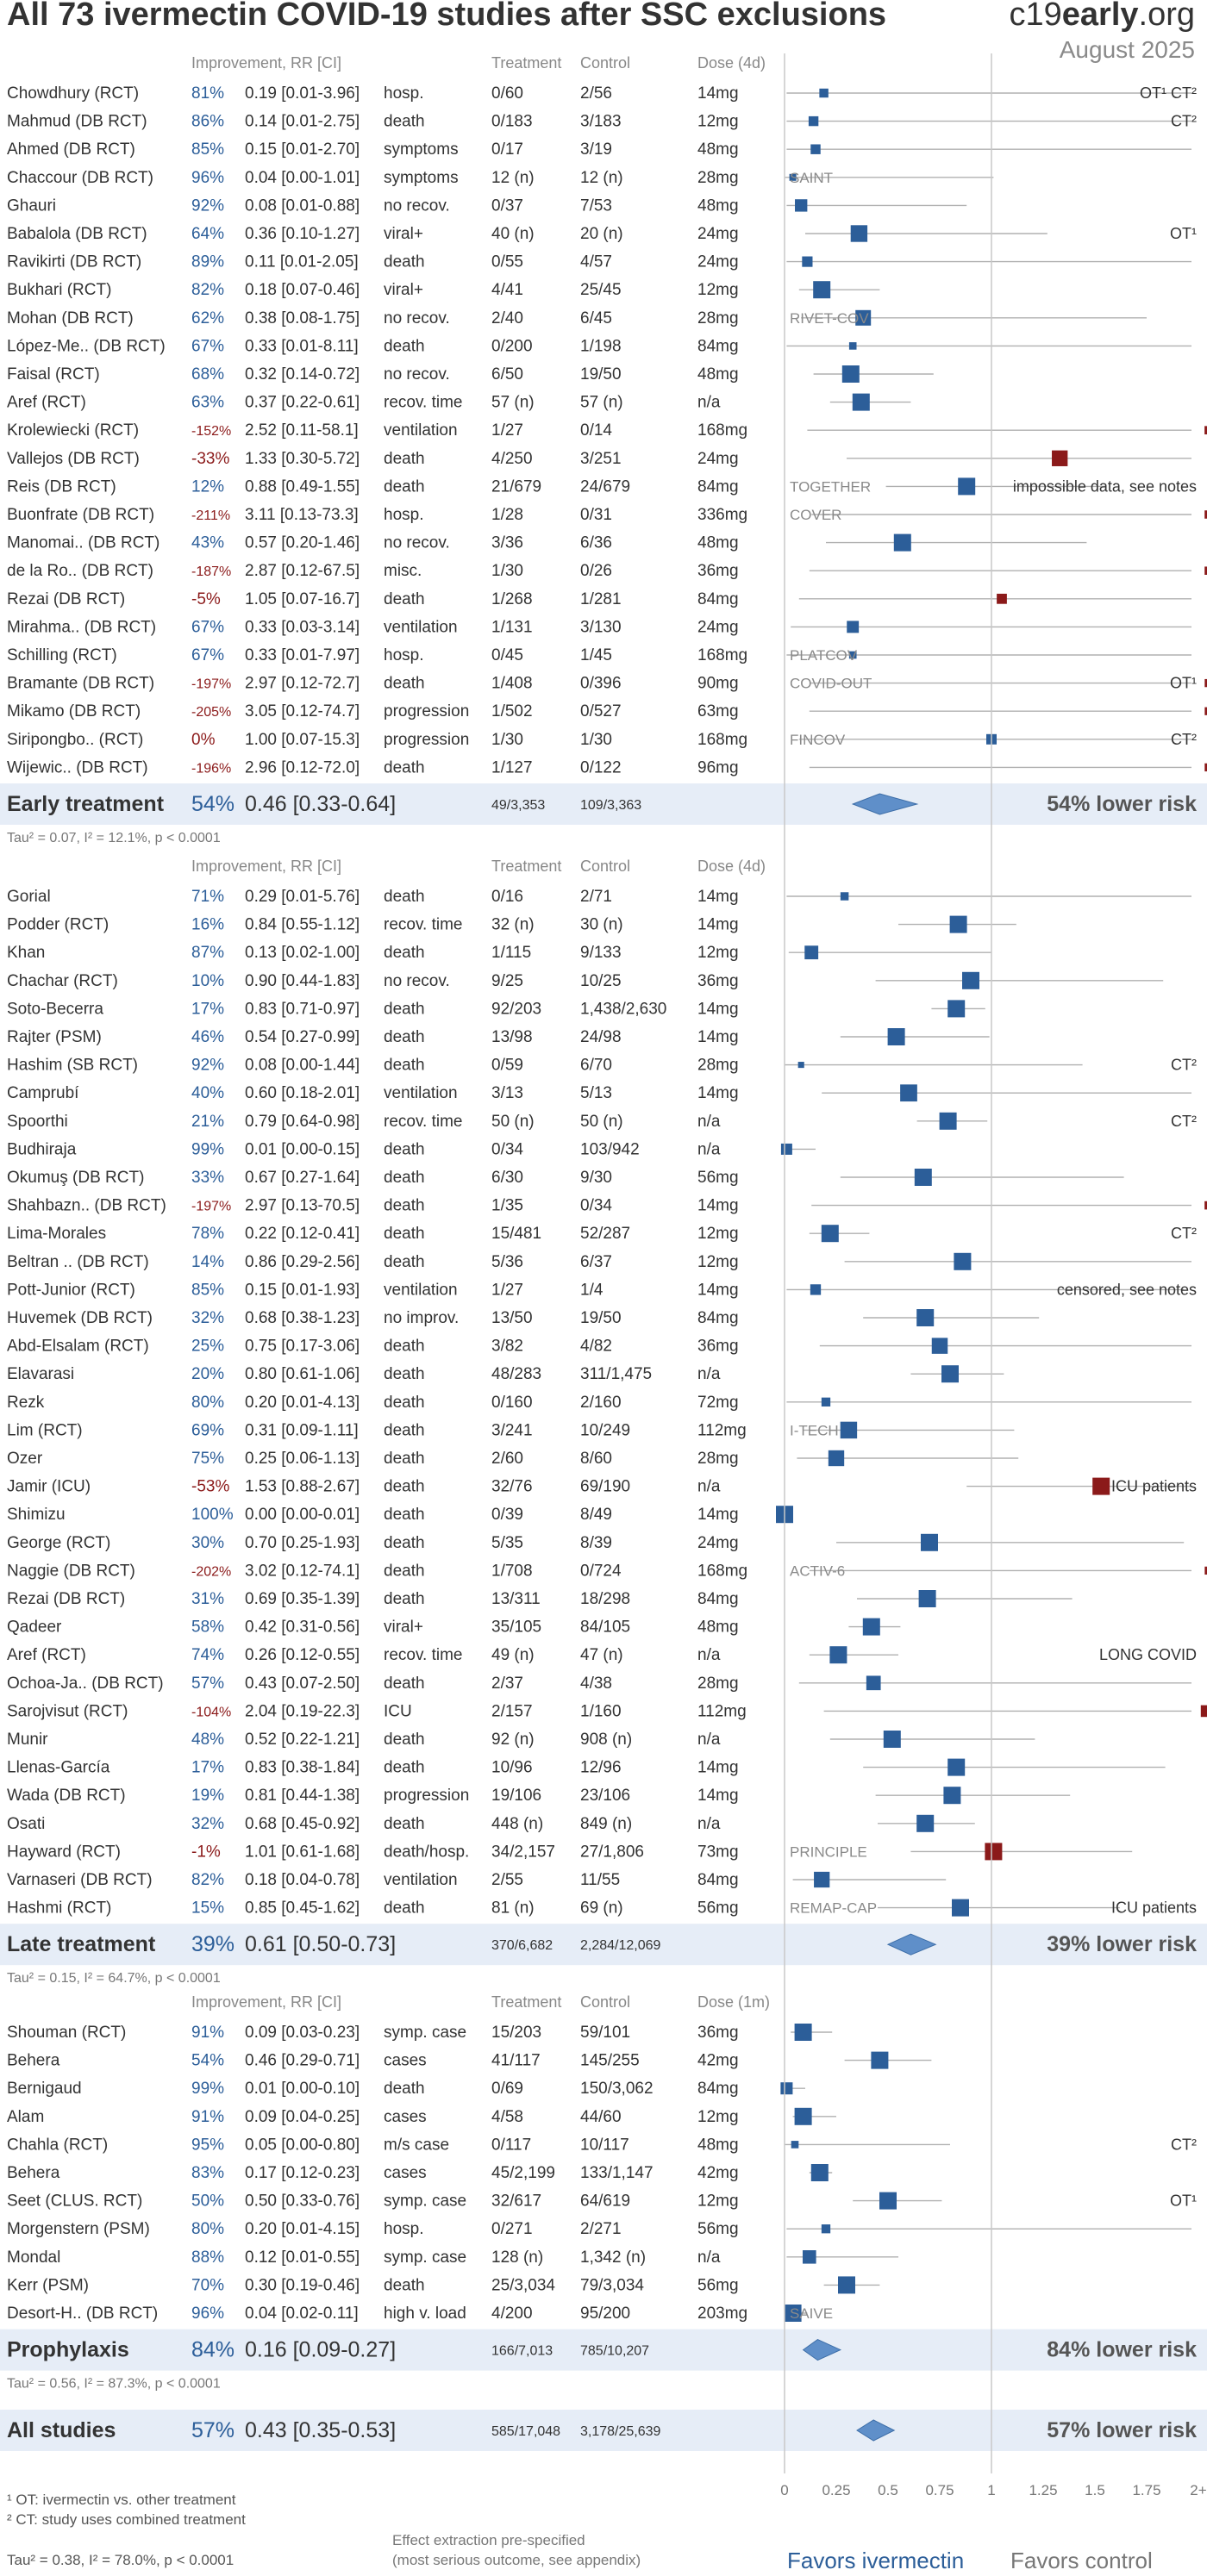  What do you see at coordinates (302, 897) in the screenshot?
I see `study-rr-ci: 0.29 [0.01-5.76]` at bounding box center [302, 897].